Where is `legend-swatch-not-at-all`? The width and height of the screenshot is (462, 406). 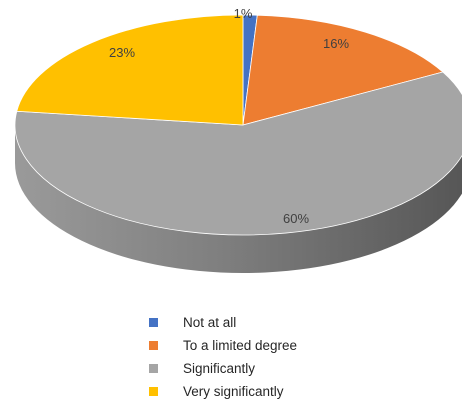 legend-swatch-not-at-all is located at coordinates (153, 322).